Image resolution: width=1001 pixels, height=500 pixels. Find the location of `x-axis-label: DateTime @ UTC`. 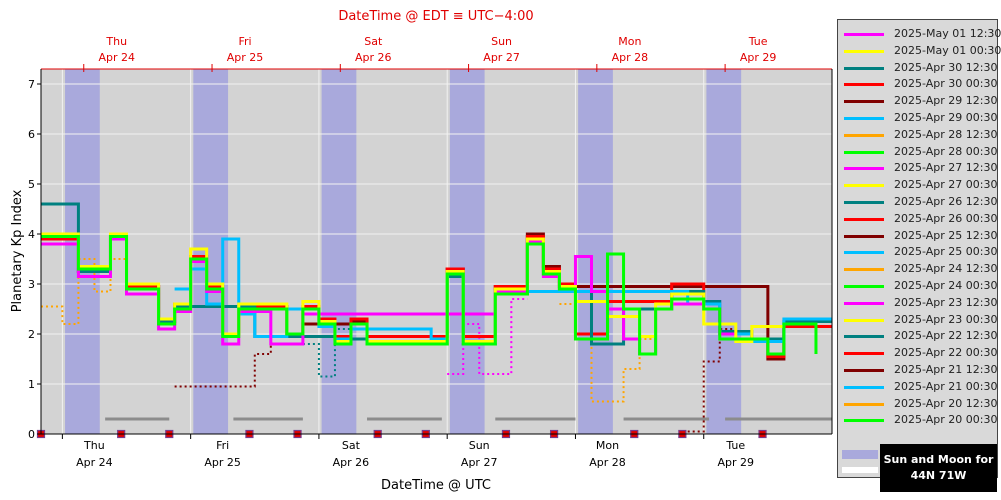

x-axis-label: DateTime @ UTC is located at coordinates (436, 485).